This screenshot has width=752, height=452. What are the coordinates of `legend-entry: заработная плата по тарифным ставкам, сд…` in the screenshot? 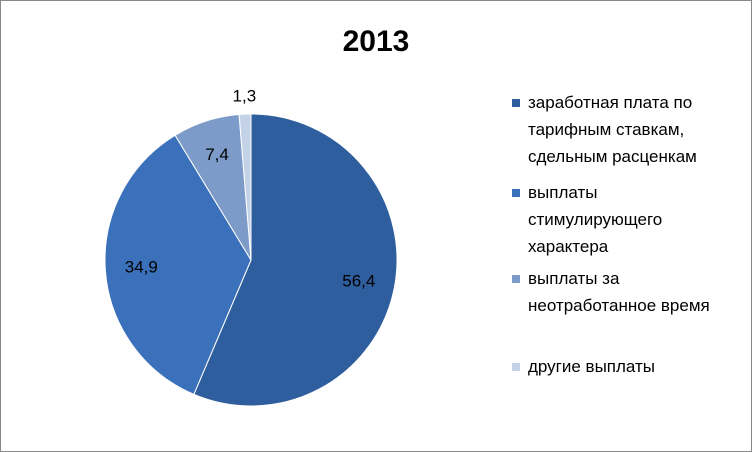 It's located at (617, 129).